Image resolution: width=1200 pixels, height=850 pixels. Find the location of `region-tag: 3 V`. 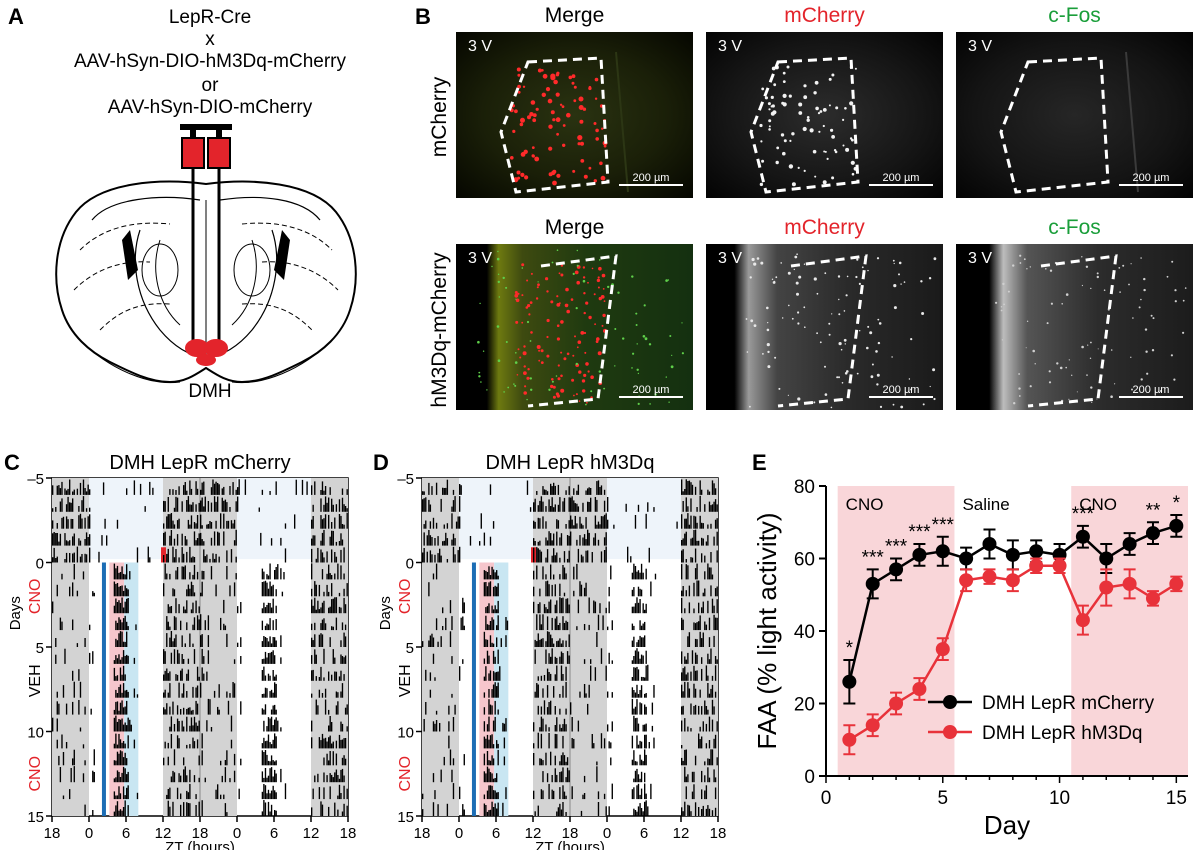

region-tag: 3 V is located at coordinates (980, 258).